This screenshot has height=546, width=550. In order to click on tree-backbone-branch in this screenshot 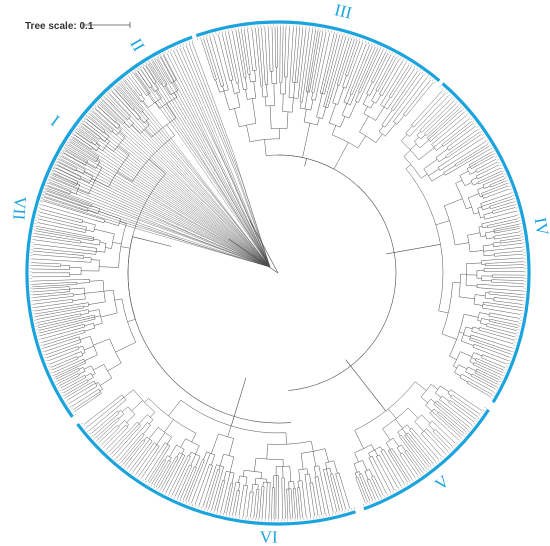, I will do `click(413, 249)`.